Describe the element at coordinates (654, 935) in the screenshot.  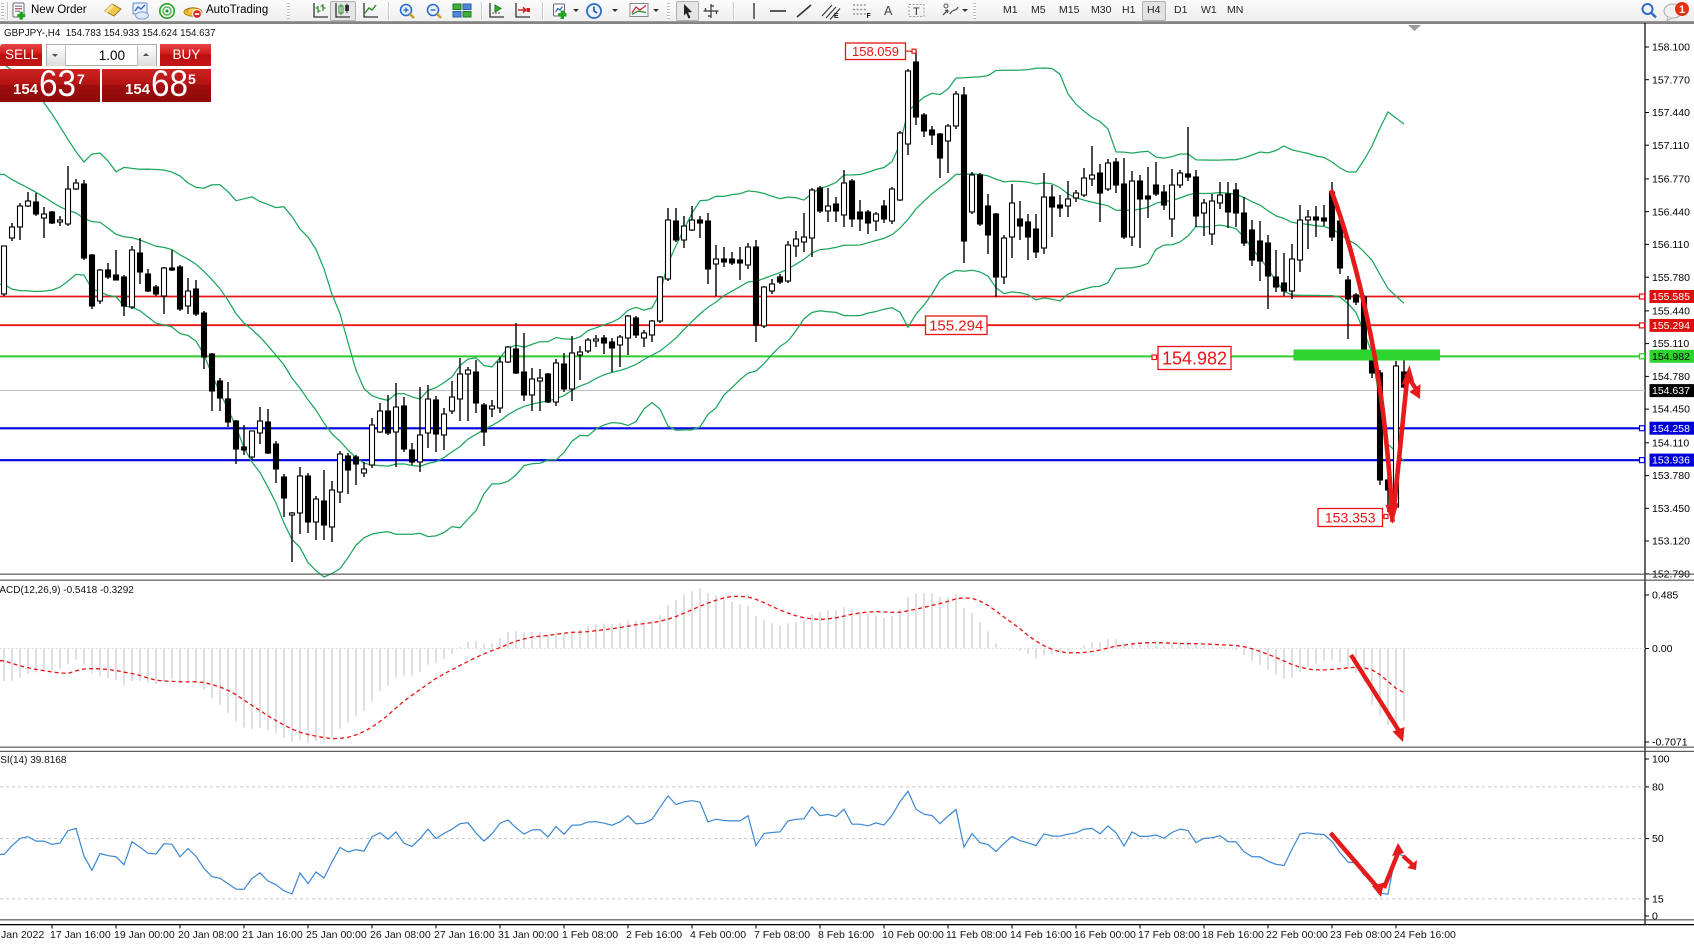
I see `svg-text: 2 Feb 16:00` at that location.